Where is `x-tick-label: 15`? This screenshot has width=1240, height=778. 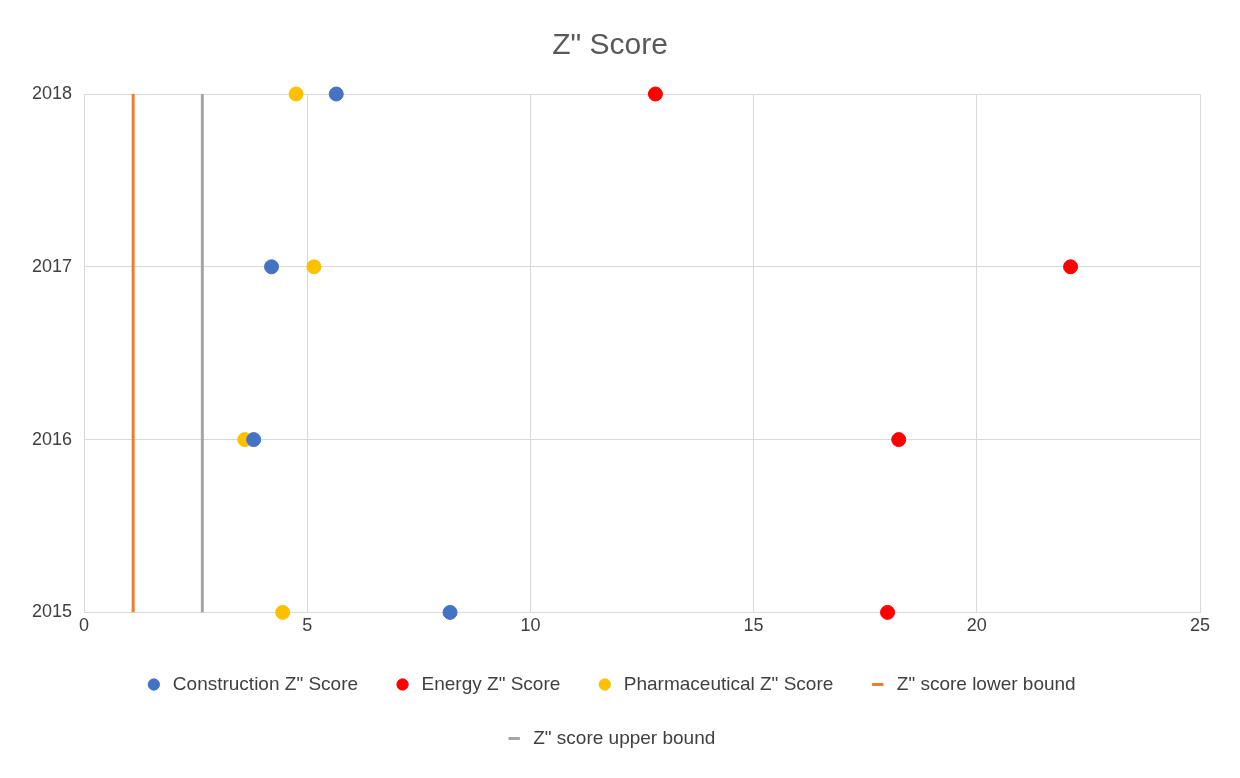
x-tick-label: 15 is located at coordinates (753, 625).